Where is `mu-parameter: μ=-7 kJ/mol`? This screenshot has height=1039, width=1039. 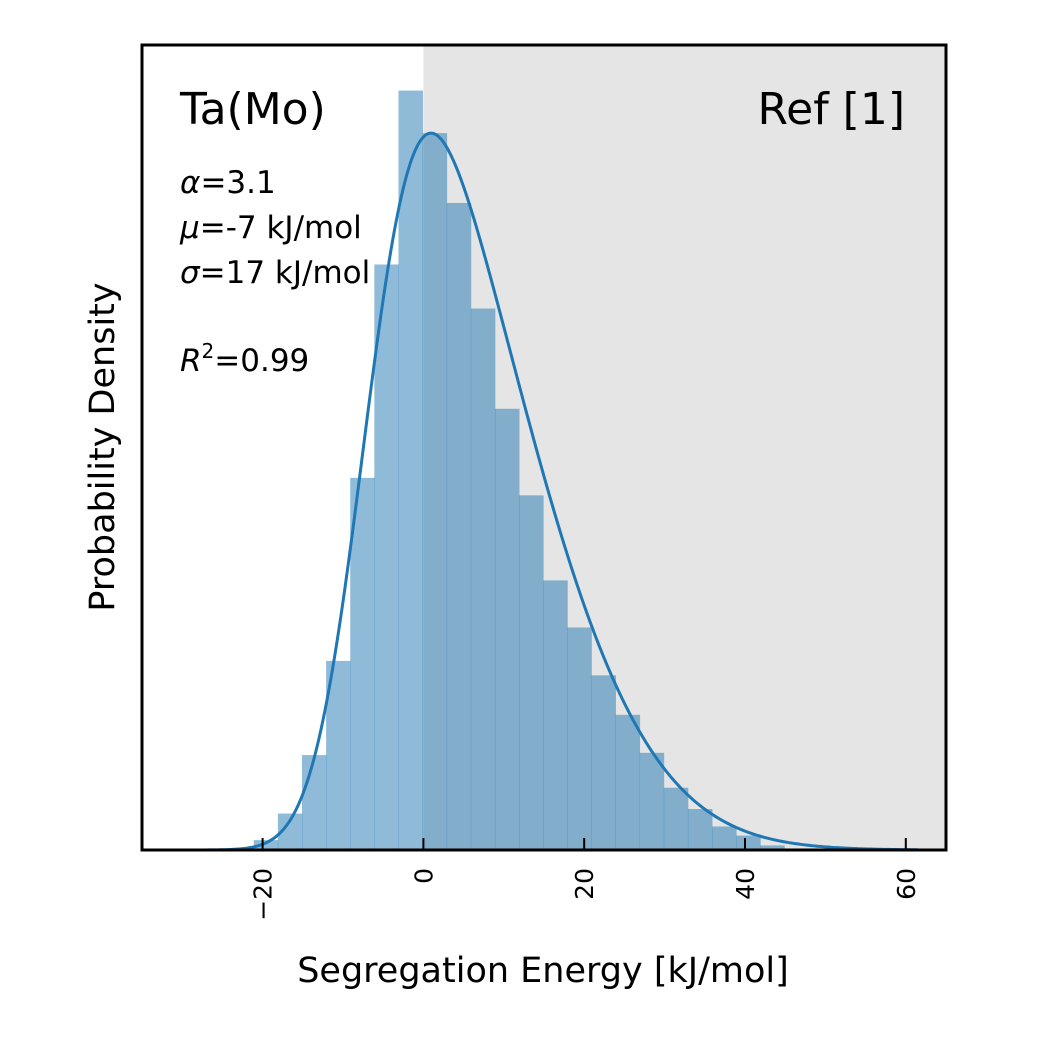
mu-parameter: μ=-7 kJ/mol is located at coordinates (270, 228).